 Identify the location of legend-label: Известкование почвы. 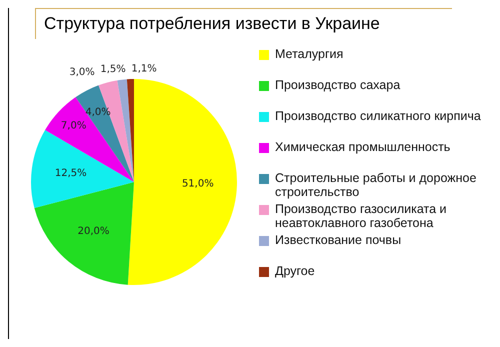
(338, 240).